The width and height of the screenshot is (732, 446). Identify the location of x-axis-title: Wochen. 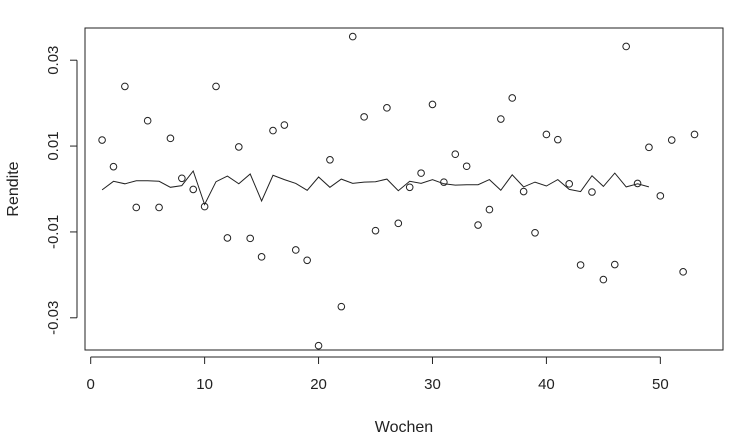
(404, 427).